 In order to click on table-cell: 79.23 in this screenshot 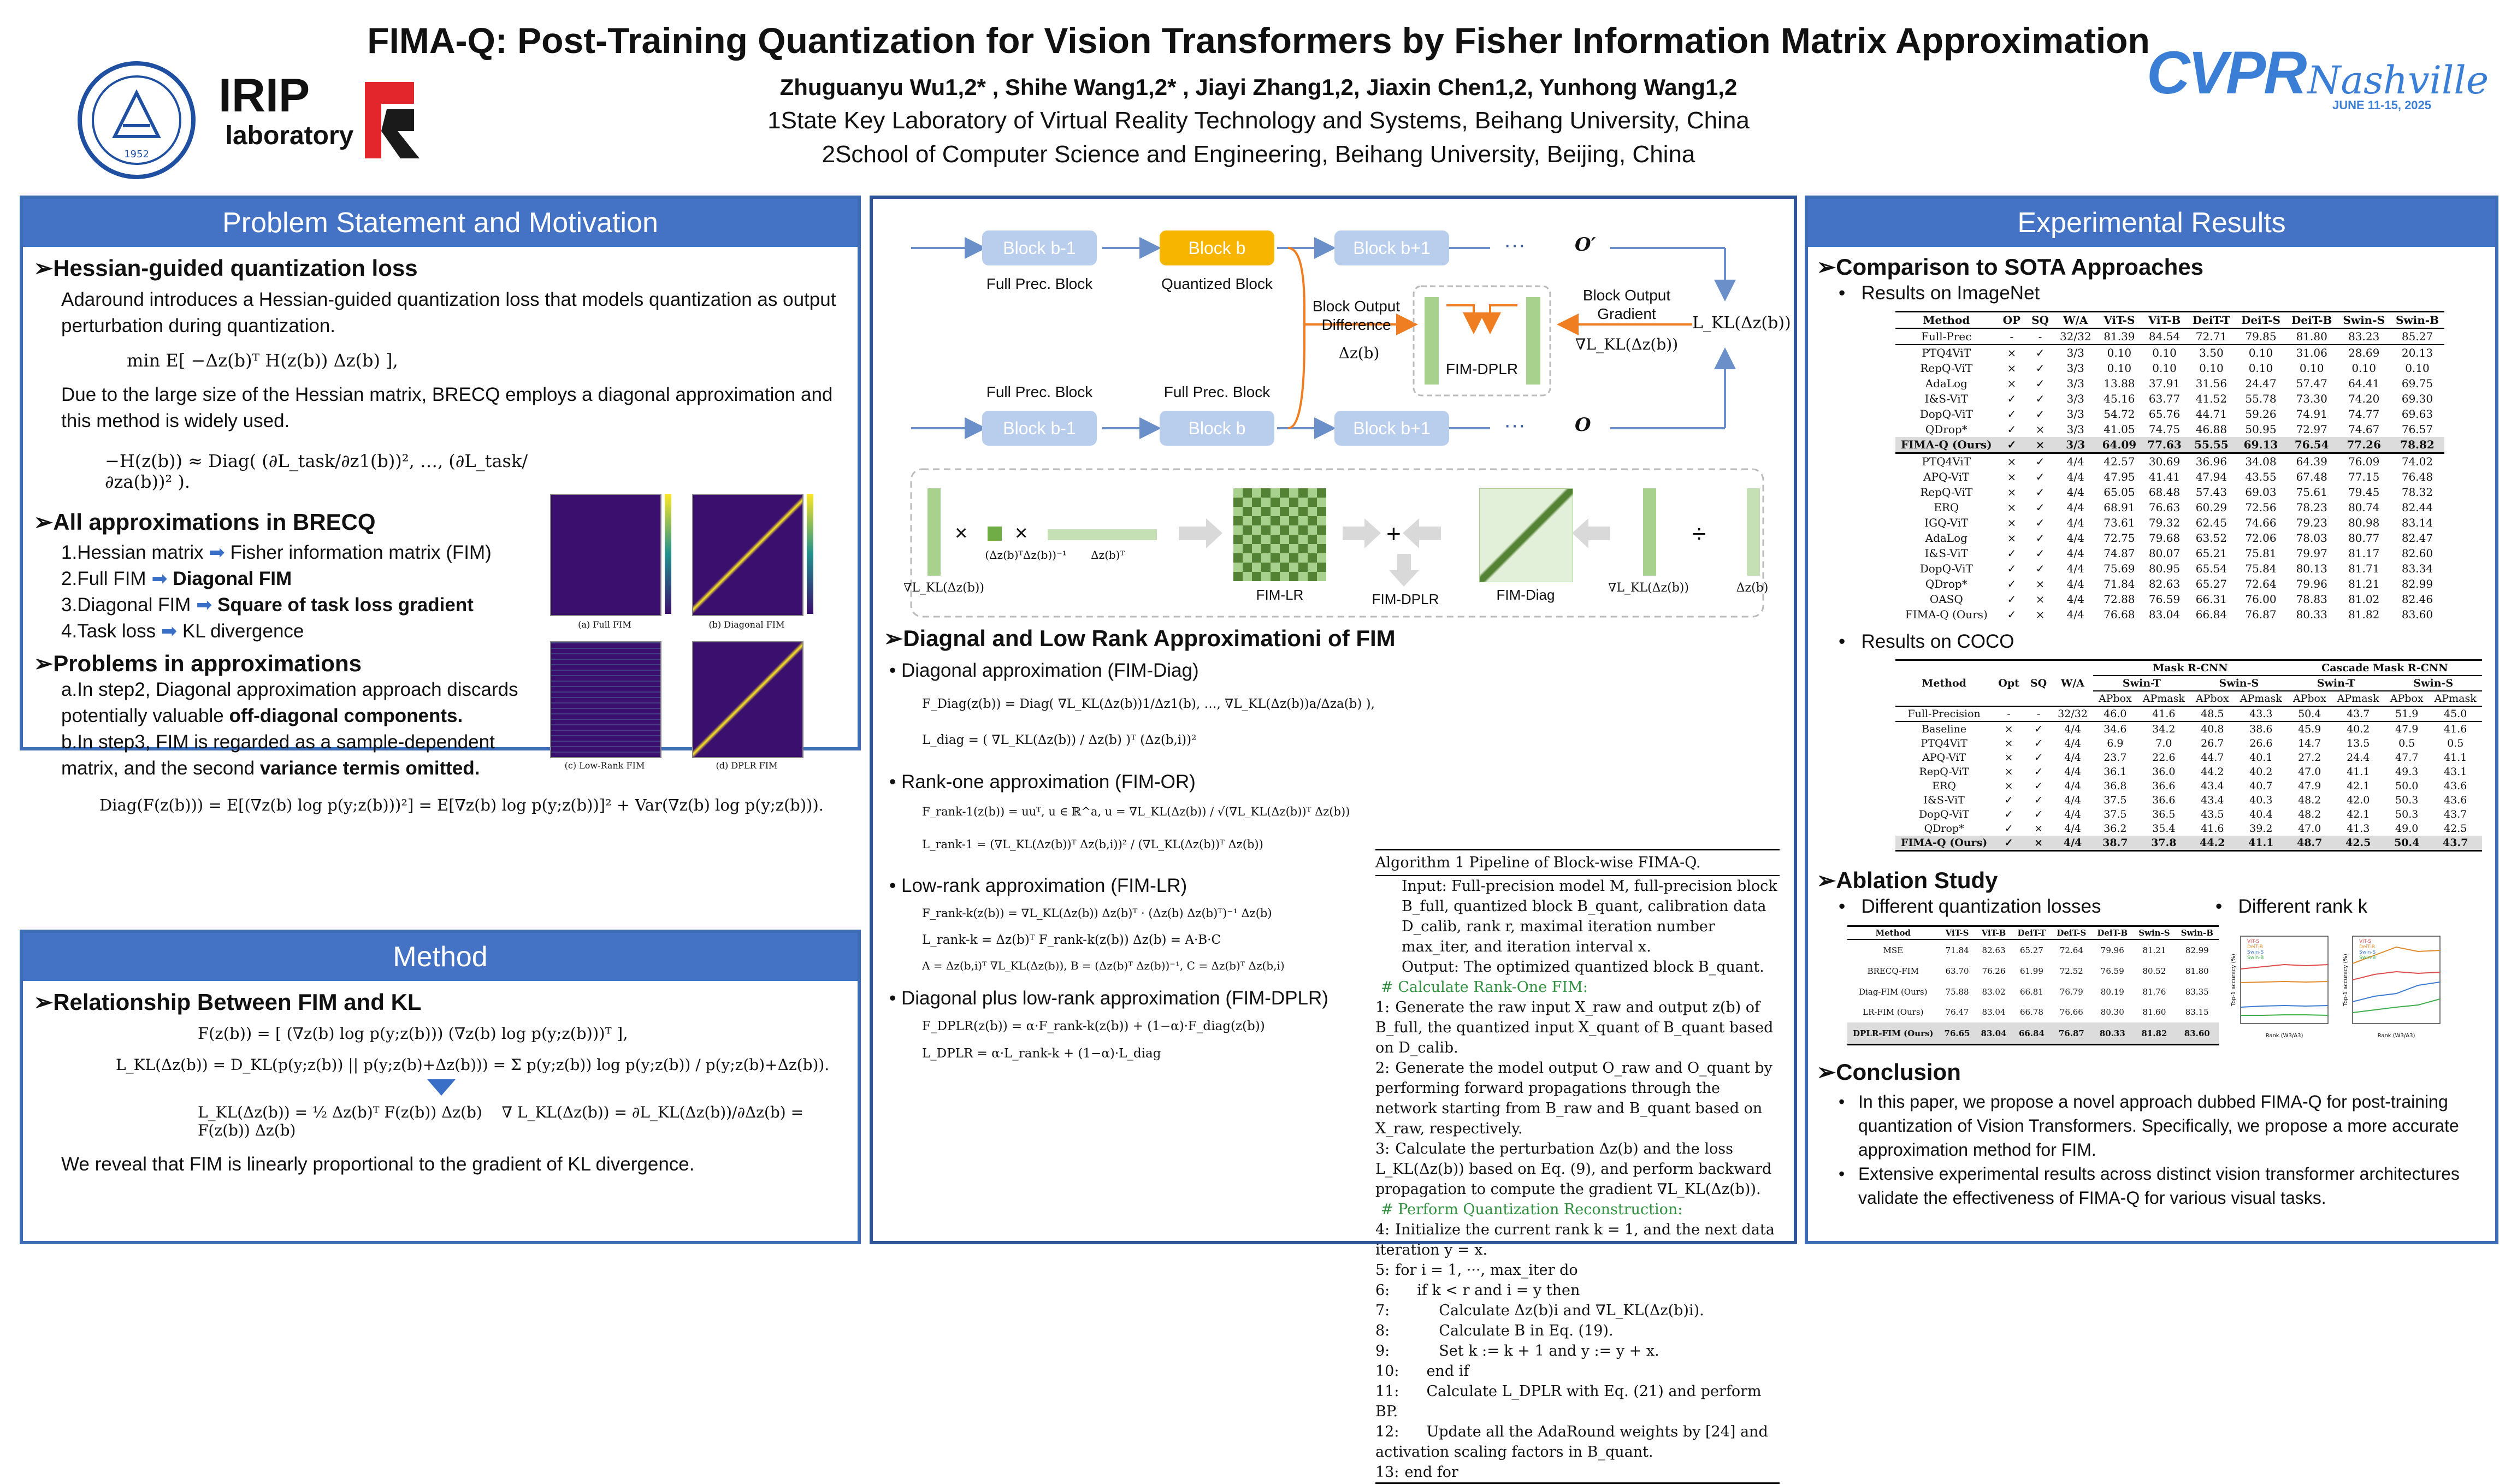, I will do `click(2311, 522)`.